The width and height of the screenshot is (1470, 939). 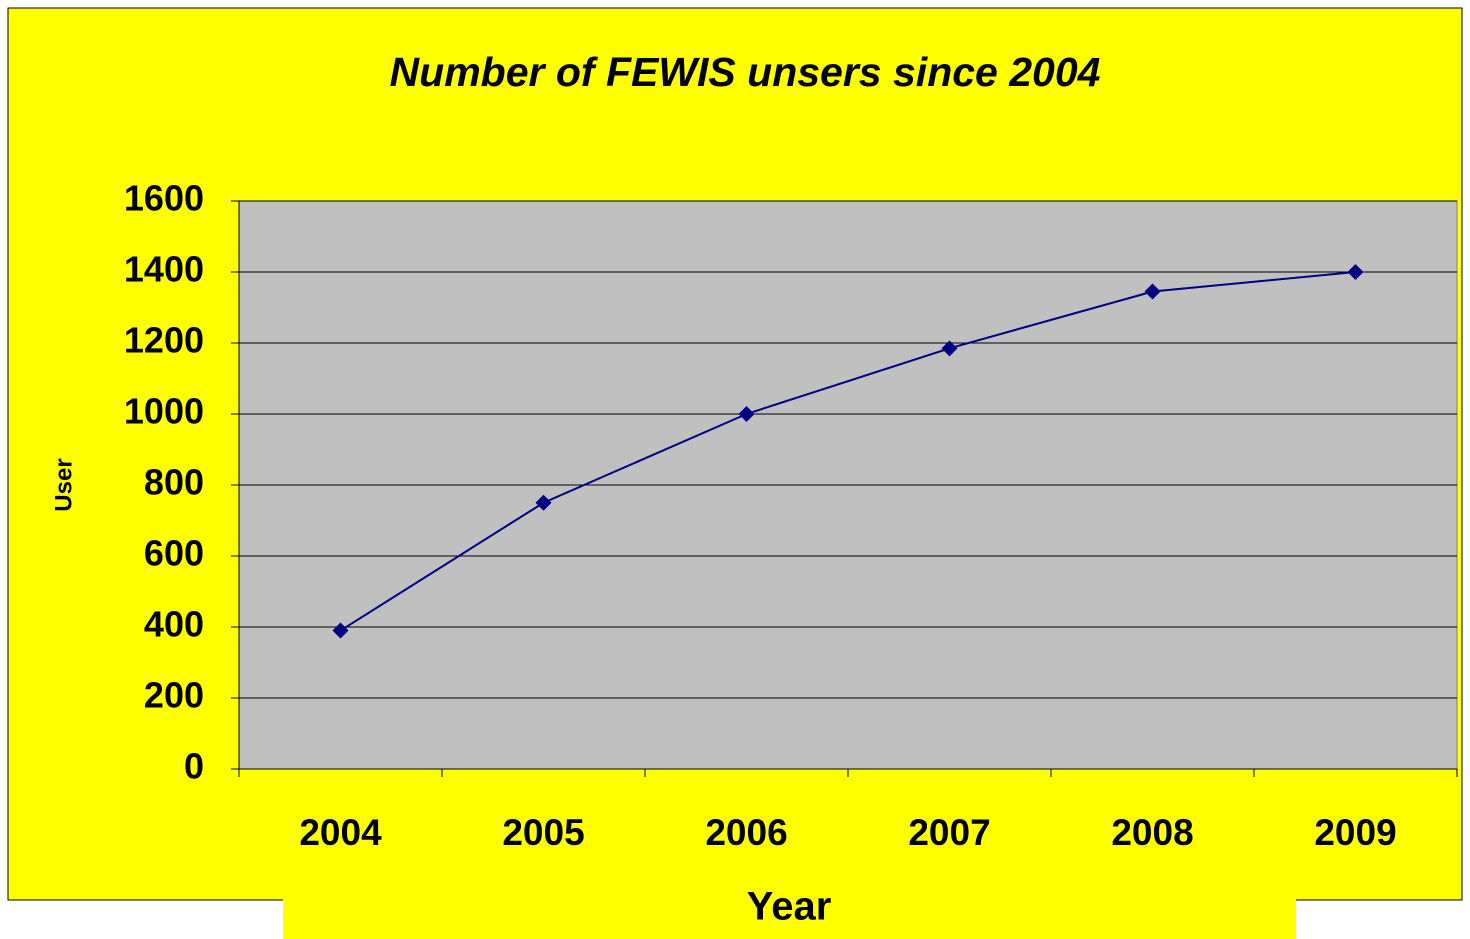 I want to click on y-tick-label: 1000, so click(x=164, y=411).